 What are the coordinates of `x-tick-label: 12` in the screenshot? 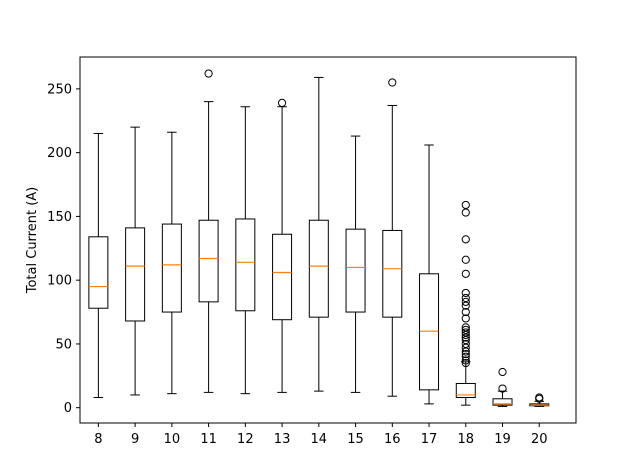 It's located at (245, 439).